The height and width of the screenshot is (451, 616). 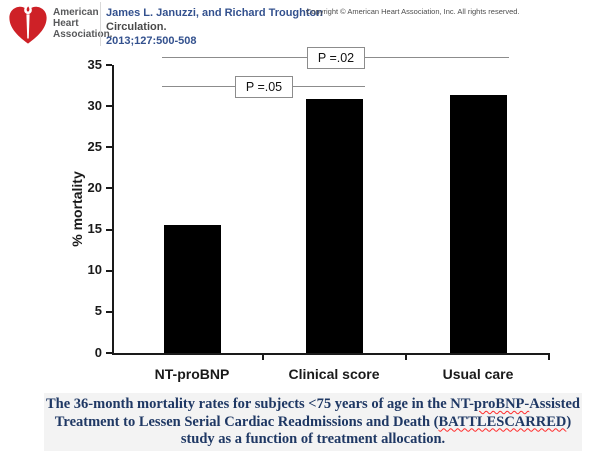 What do you see at coordinates (334, 374) in the screenshot?
I see `x-category-label: Clinical score` at bounding box center [334, 374].